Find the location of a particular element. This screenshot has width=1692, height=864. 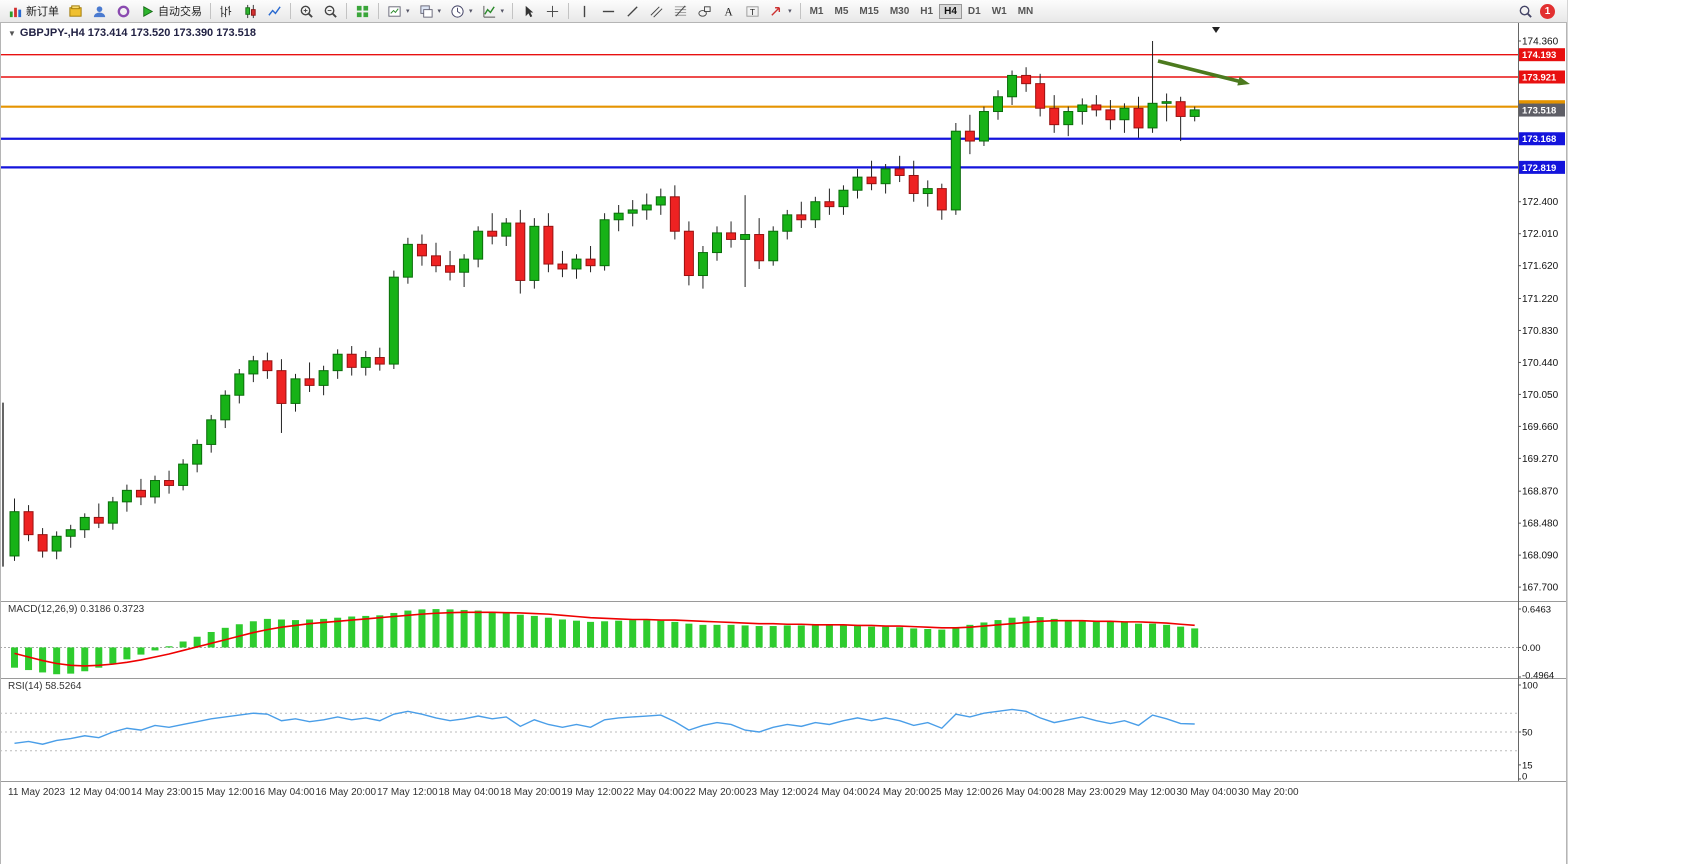

svg-text: 0 is located at coordinates (1524, 777).